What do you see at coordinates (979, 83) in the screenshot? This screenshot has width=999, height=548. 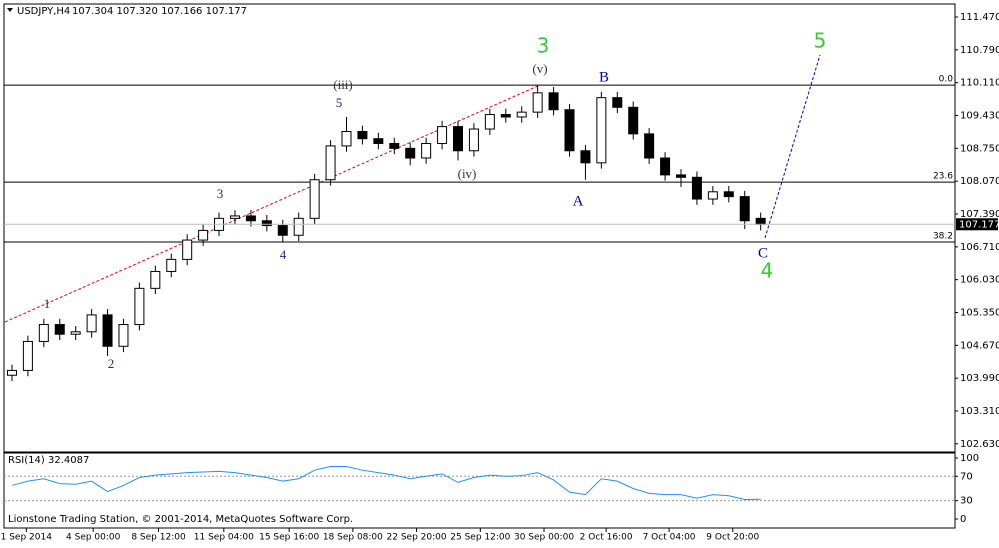 I see `y-tick-label: 110.110` at bounding box center [979, 83].